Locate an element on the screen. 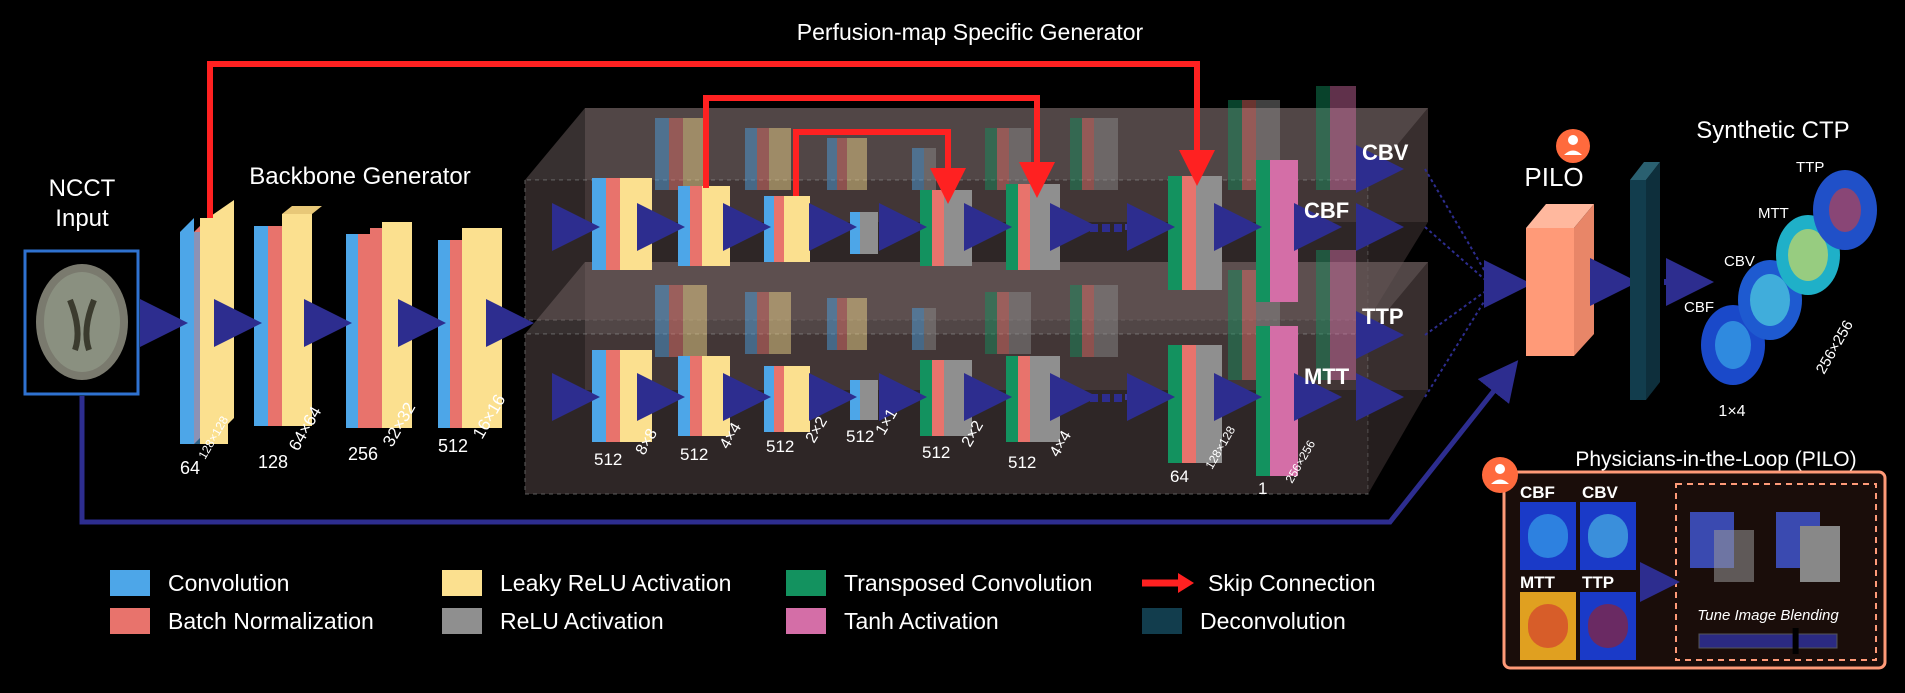 The width and height of the screenshot is (1905, 693). legend-deconv: Deconvolution is located at coordinates (1244, 621).